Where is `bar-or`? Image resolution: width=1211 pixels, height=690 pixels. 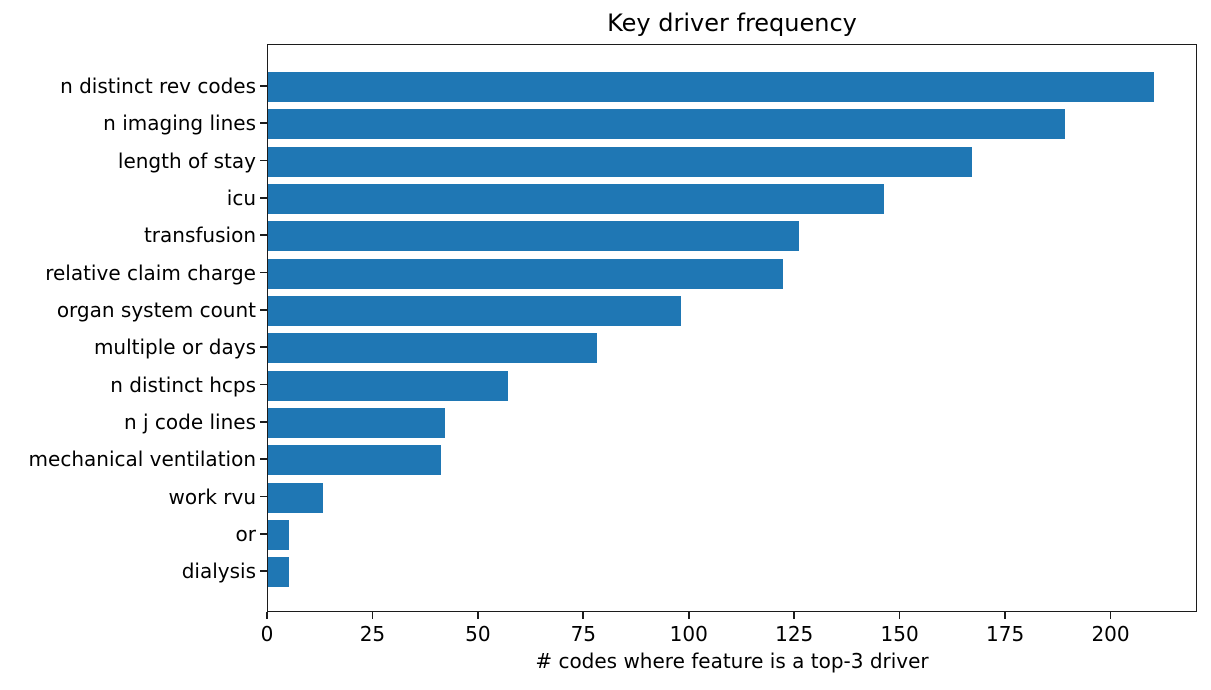 bar-or is located at coordinates (279, 534).